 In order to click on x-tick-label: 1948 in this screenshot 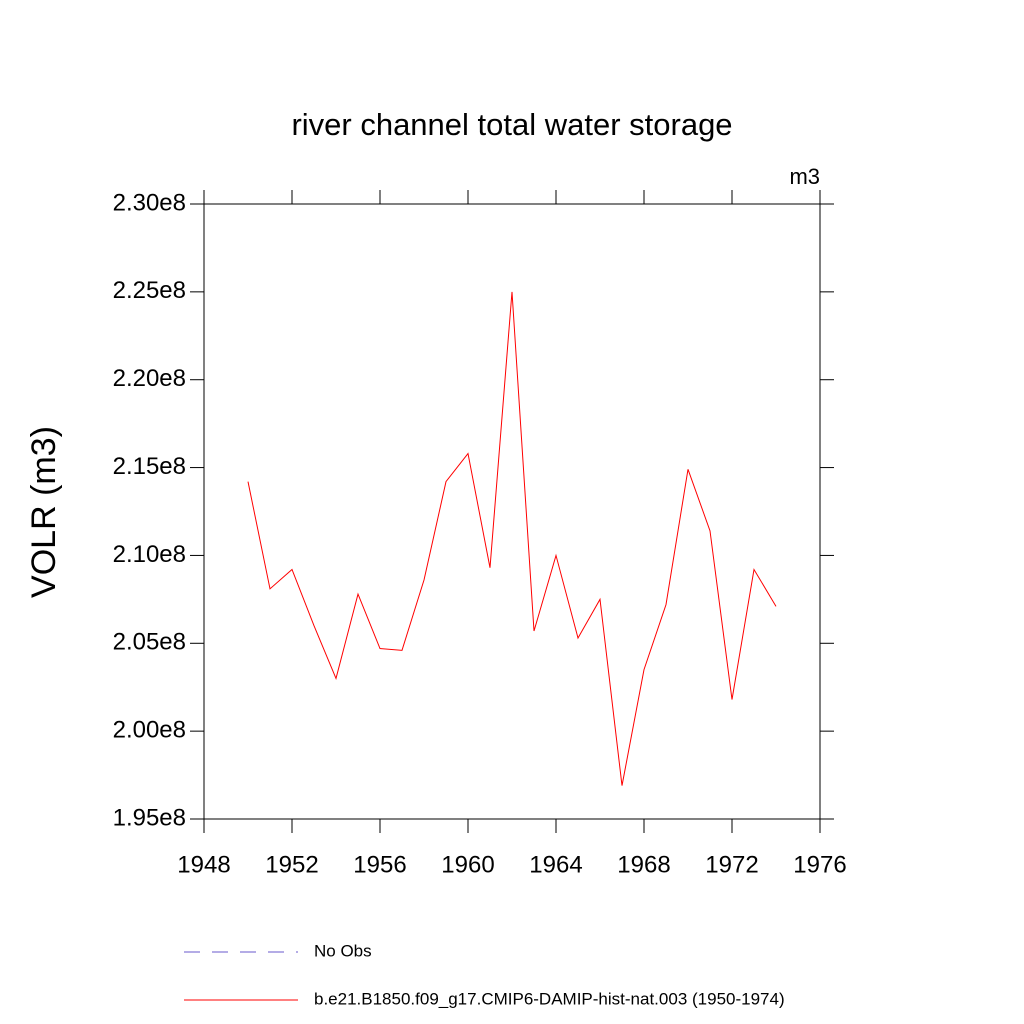, I will do `click(203, 864)`.